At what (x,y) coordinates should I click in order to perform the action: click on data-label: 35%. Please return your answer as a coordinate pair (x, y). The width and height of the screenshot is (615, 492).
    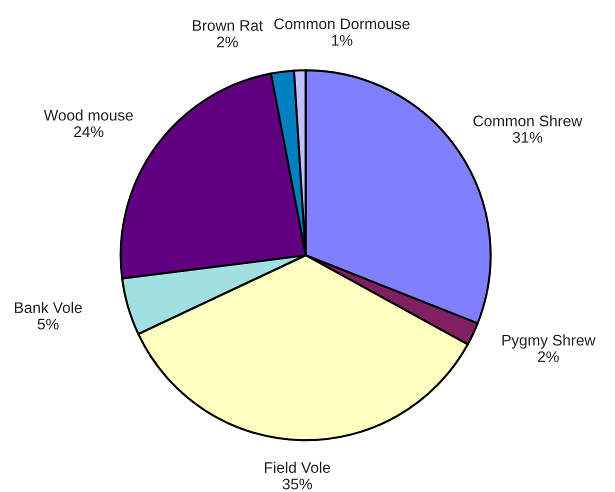
    Looking at the image, I should click on (297, 484).